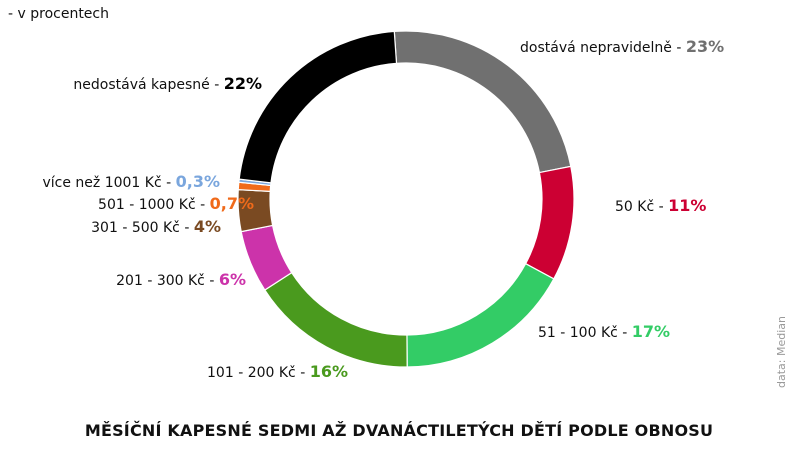 The height and width of the screenshot is (450, 798). What do you see at coordinates (604, 331) in the screenshot?
I see `slice-label-3: 51 - 100 Kč - 17%` at bounding box center [604, 331].